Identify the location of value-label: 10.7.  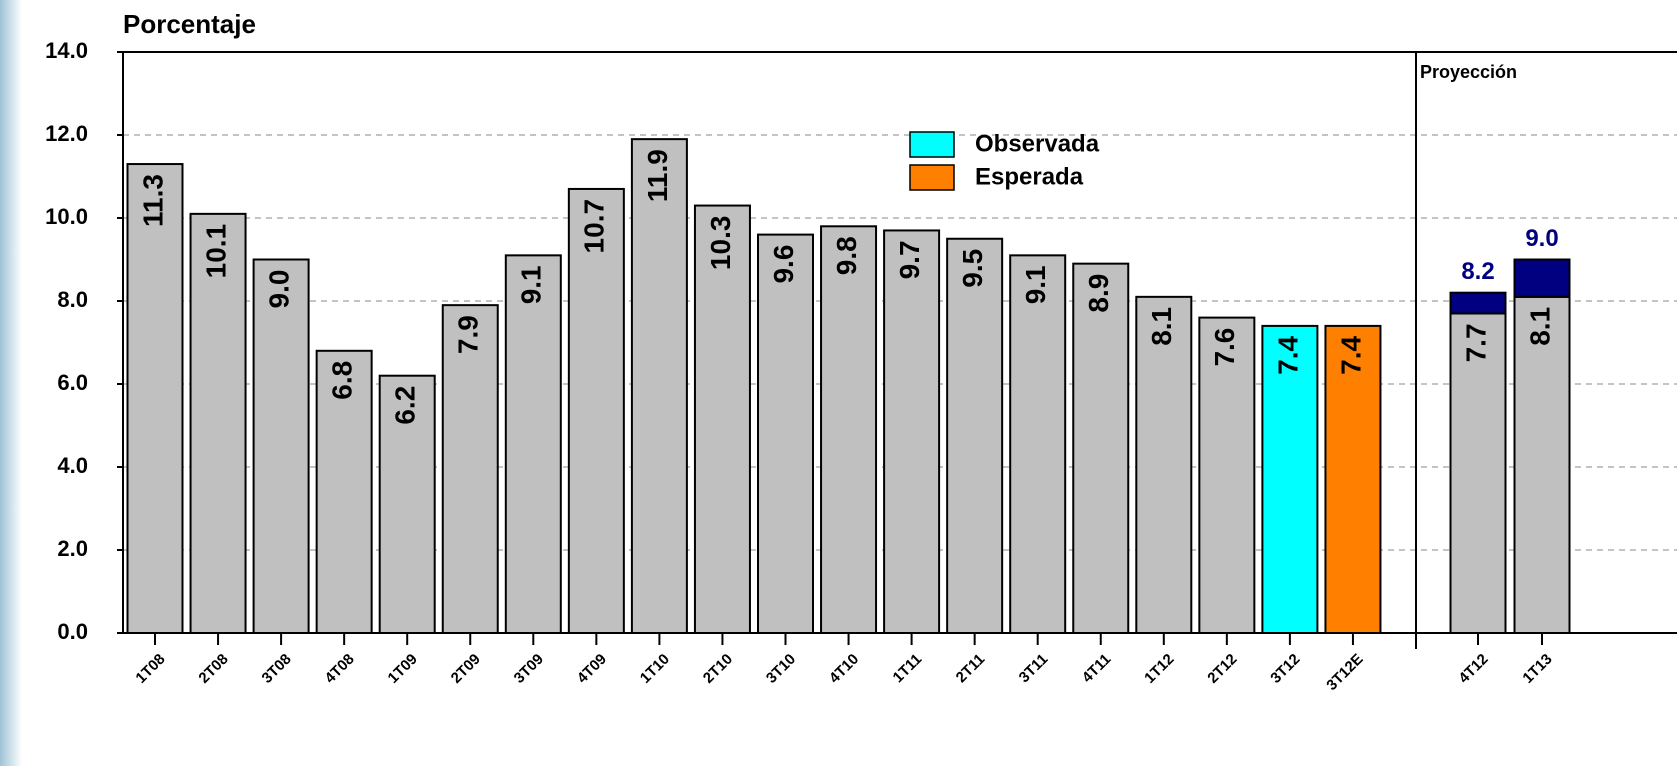
(594, 226).